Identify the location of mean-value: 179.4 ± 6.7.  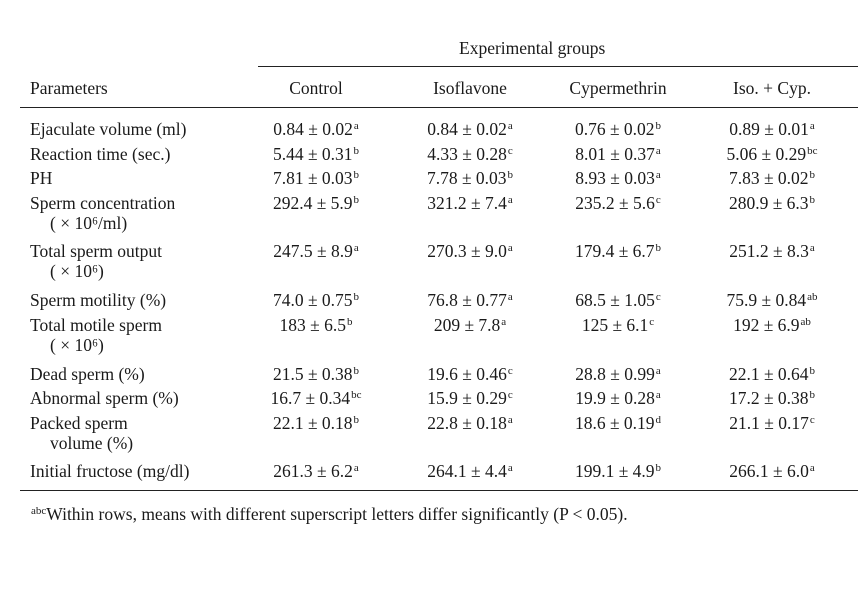
(614, 251).